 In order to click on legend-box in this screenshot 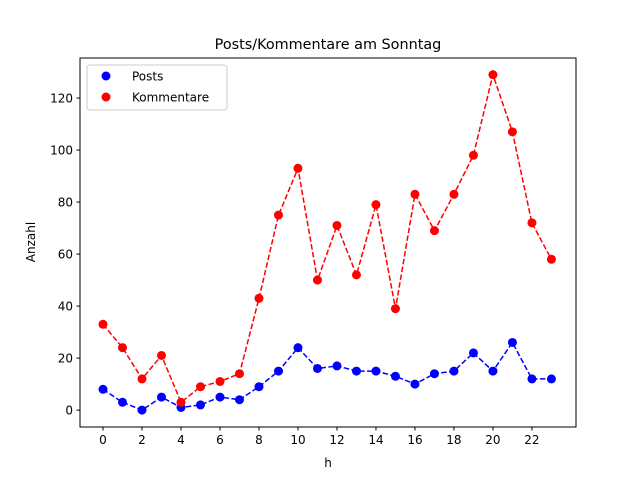, I will do `click(157, 87)`.